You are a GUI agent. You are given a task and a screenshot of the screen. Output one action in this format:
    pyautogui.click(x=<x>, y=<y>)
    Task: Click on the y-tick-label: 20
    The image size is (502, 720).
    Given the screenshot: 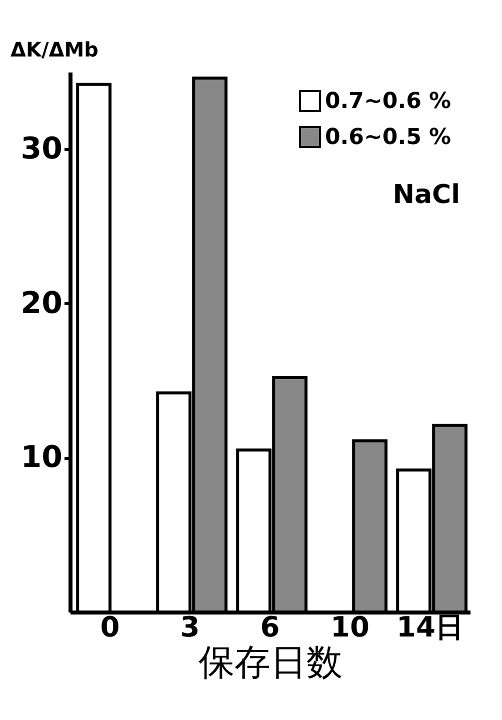 What is the action you would take?
    pyautogui.click(x=41, y=303)
    